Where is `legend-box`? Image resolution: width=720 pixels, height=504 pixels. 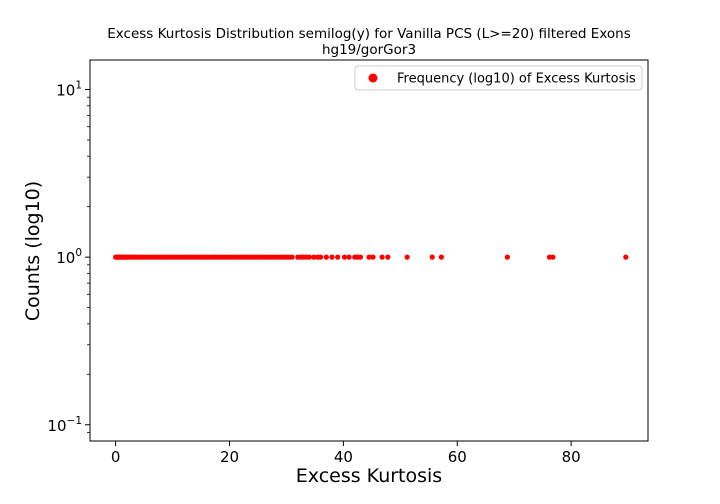
legend-box is located at coordinates (498, 78).